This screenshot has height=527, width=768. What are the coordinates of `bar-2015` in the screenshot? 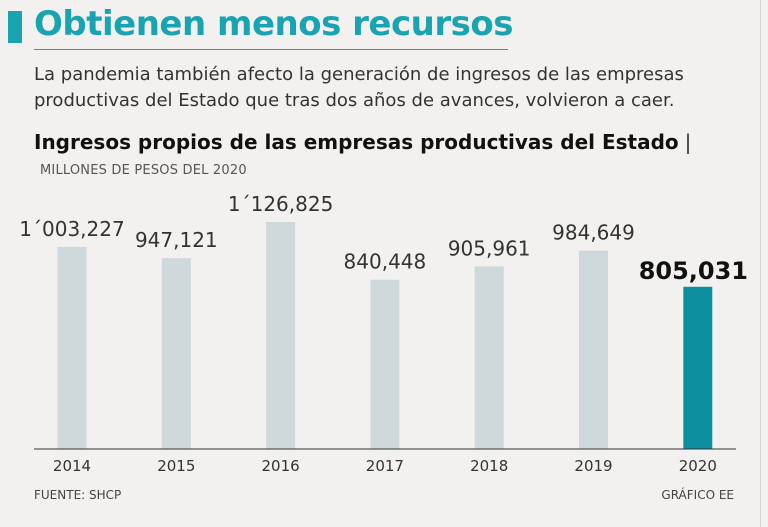 It's located at (176, 353).